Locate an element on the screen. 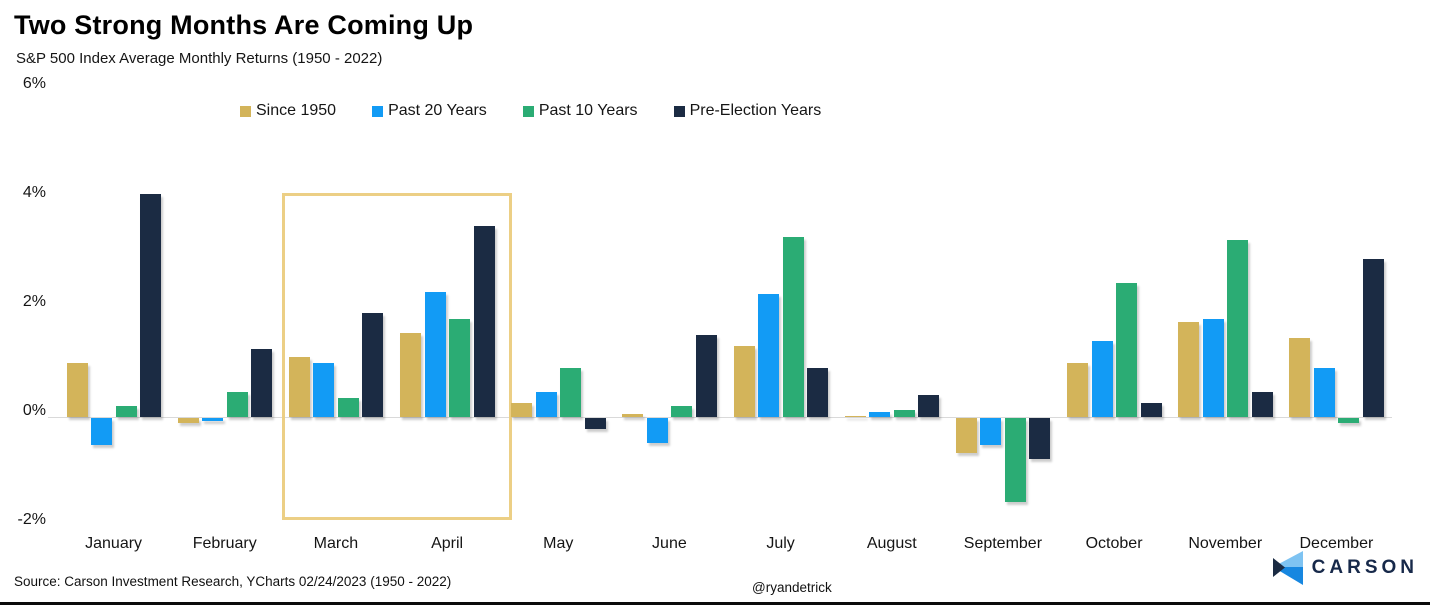 This screenshot has width=1430, height=605. bar-october-past-10-years is located at coordinates (1127, 350).